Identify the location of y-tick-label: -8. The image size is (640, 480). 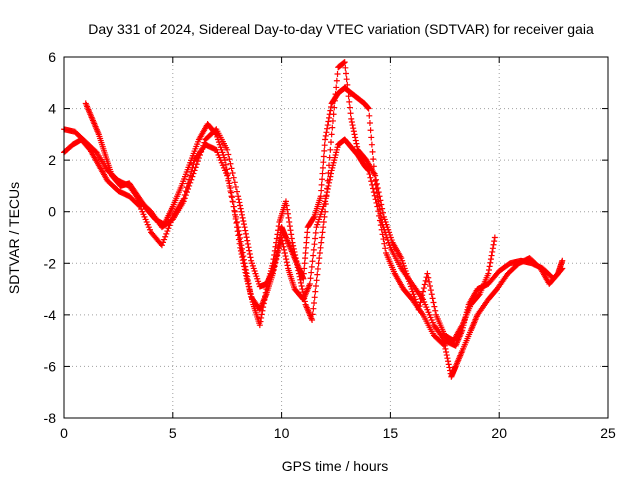
(50, 418).